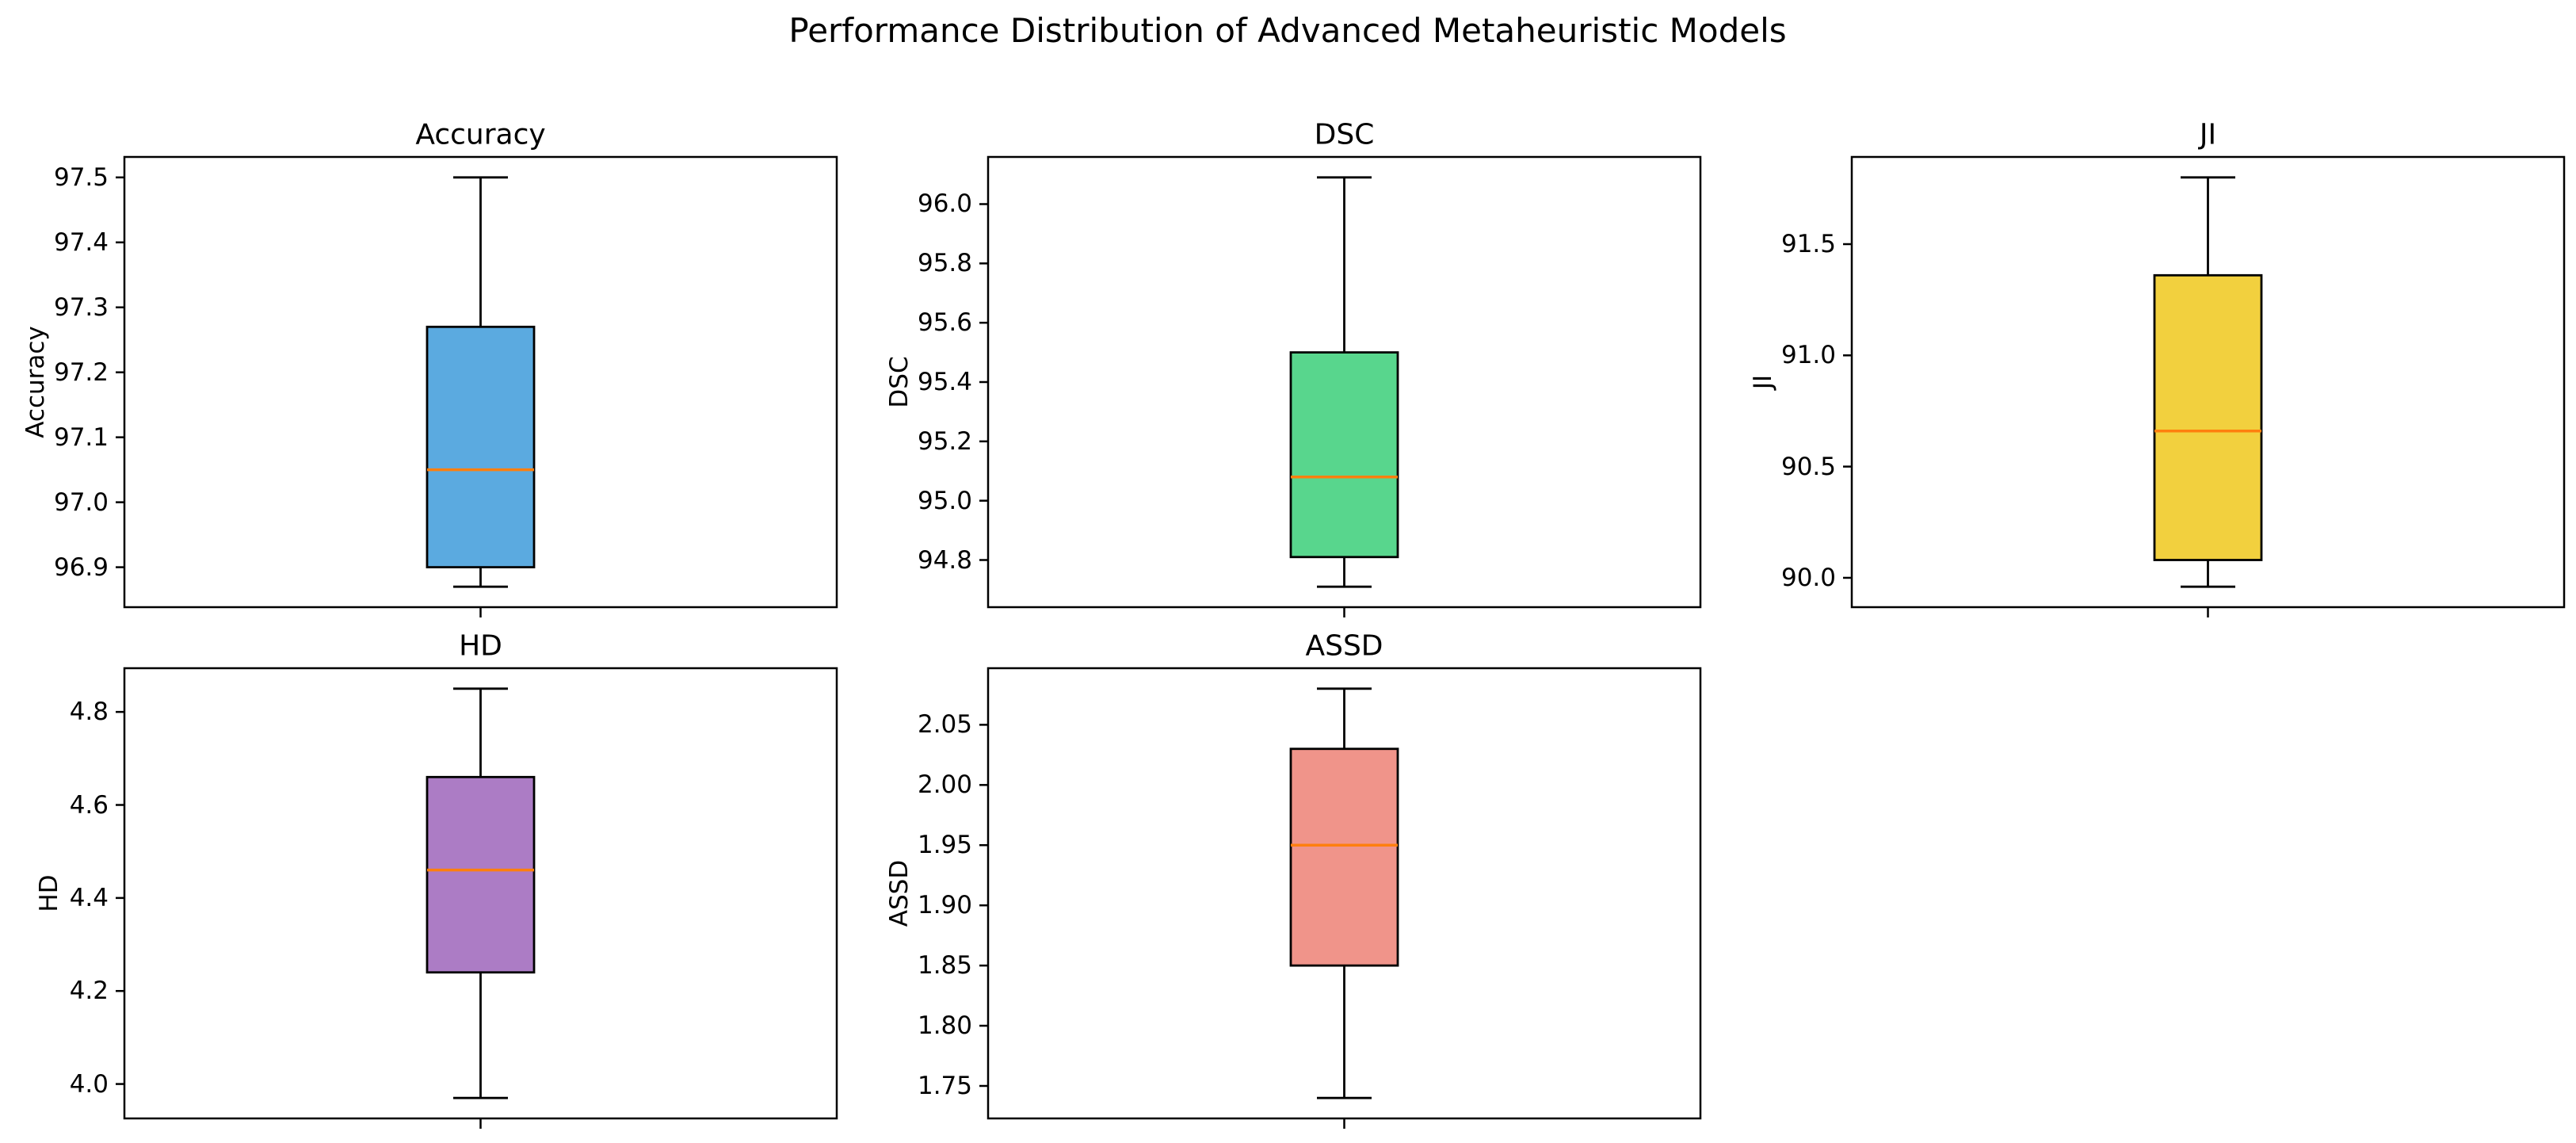 This screenshot has width=2576, height=1143. Describe the element at coordinates (1808, 243) in the screenshot. I see `y-tick-label: 91.5` at that location.